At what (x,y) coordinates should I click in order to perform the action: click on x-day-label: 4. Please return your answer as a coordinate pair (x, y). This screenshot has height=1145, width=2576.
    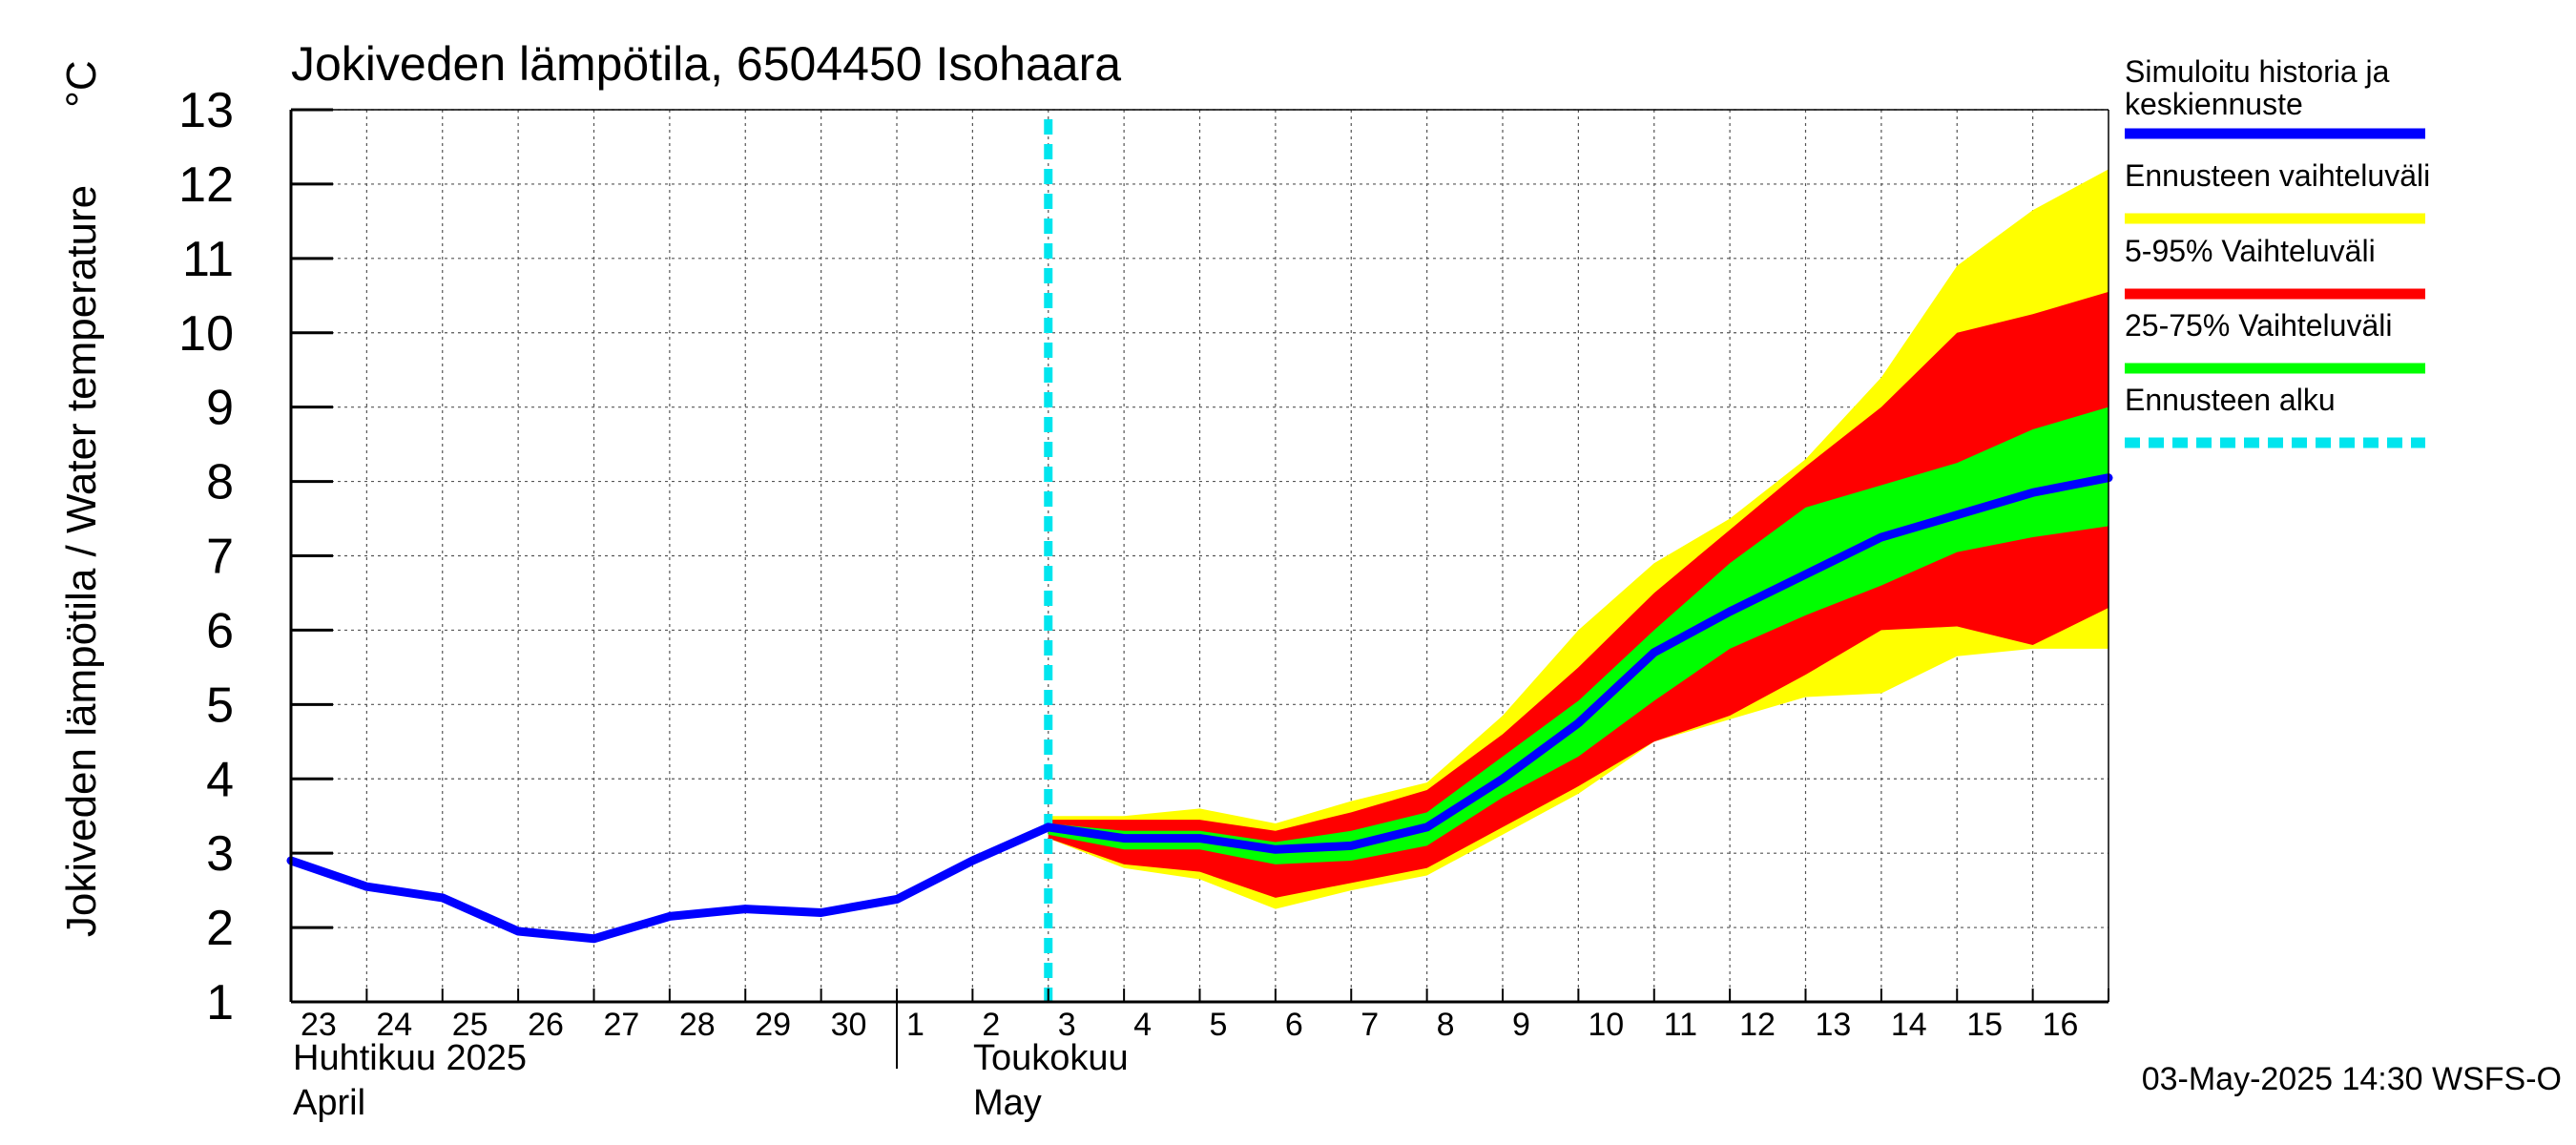
    Looking at the image, I should click on (1142, 1025).